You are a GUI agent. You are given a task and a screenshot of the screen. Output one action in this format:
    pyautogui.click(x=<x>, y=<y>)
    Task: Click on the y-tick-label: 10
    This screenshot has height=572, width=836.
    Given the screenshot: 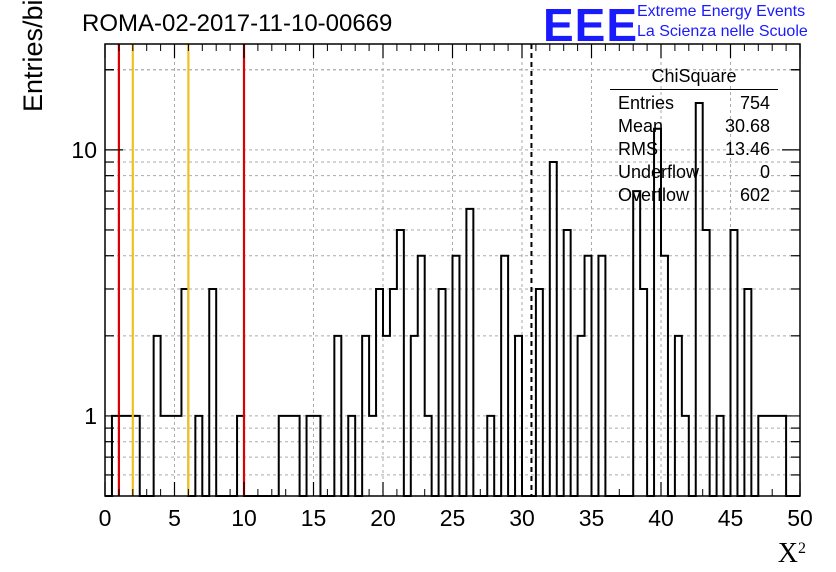 What is the action you would take?
    pyautogui.click(x=84, y=150)
    